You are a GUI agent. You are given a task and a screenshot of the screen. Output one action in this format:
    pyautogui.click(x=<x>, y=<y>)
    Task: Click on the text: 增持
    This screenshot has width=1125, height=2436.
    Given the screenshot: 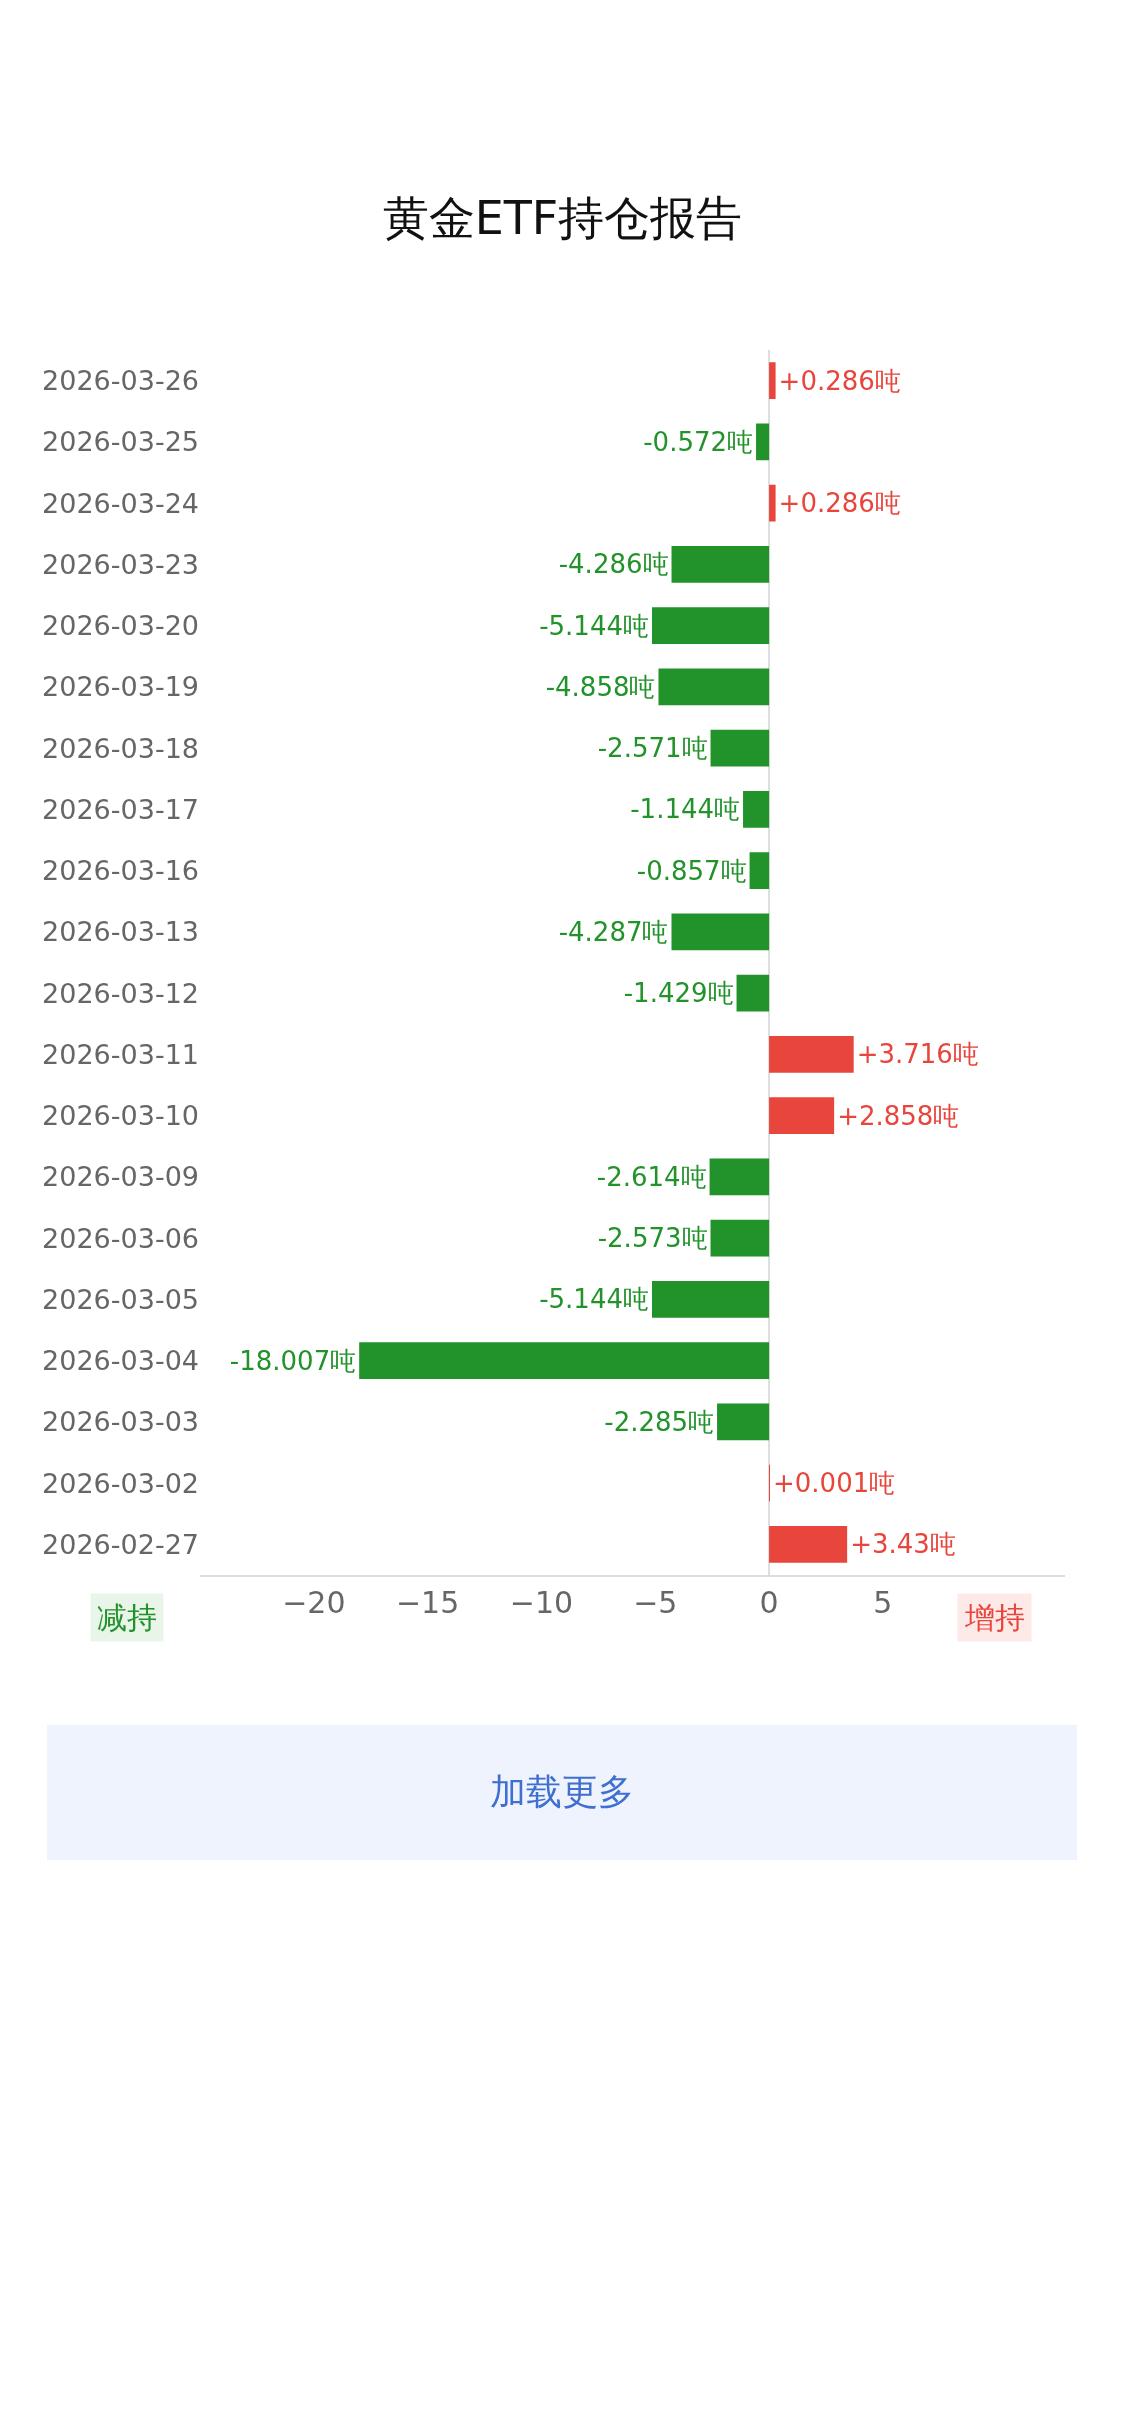 What is the action you would take?
    pyautogui.click(x=994, y=1617)
    